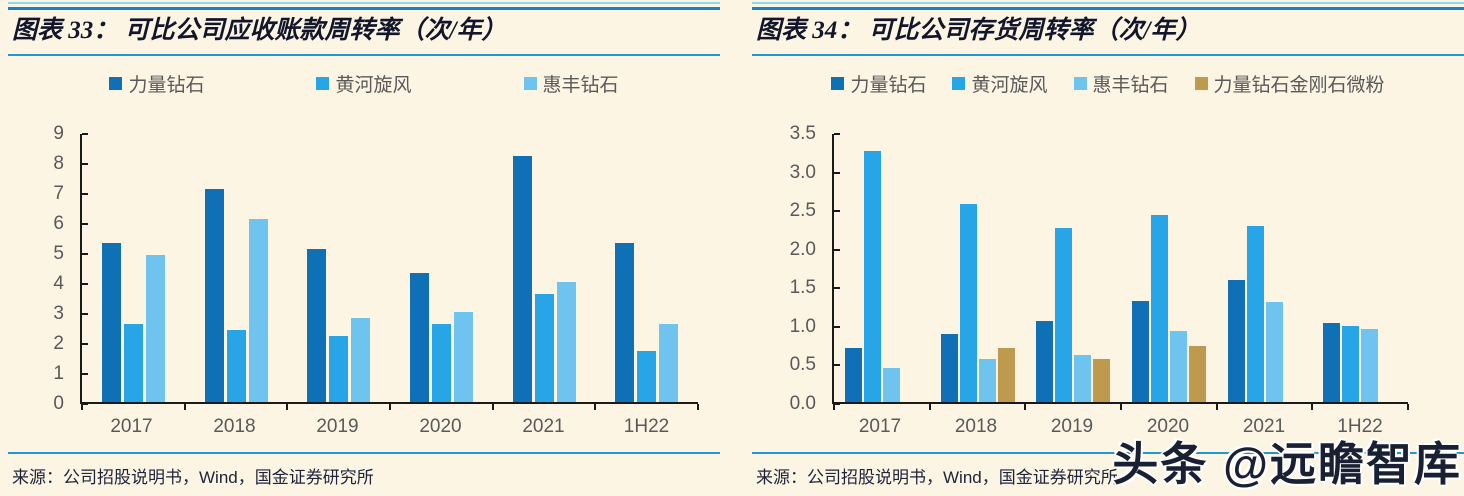 This screenshot has width=1464, height=496. I want to click on x-axis-labels: 2017 2018 2019 2020 2021 1H22, so click(389, 421).